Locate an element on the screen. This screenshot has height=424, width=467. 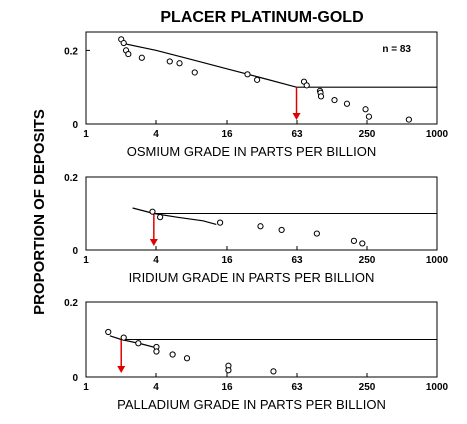
figure-title: PLACER PLATINUM-GOLD is located at coordinates (261, 17).